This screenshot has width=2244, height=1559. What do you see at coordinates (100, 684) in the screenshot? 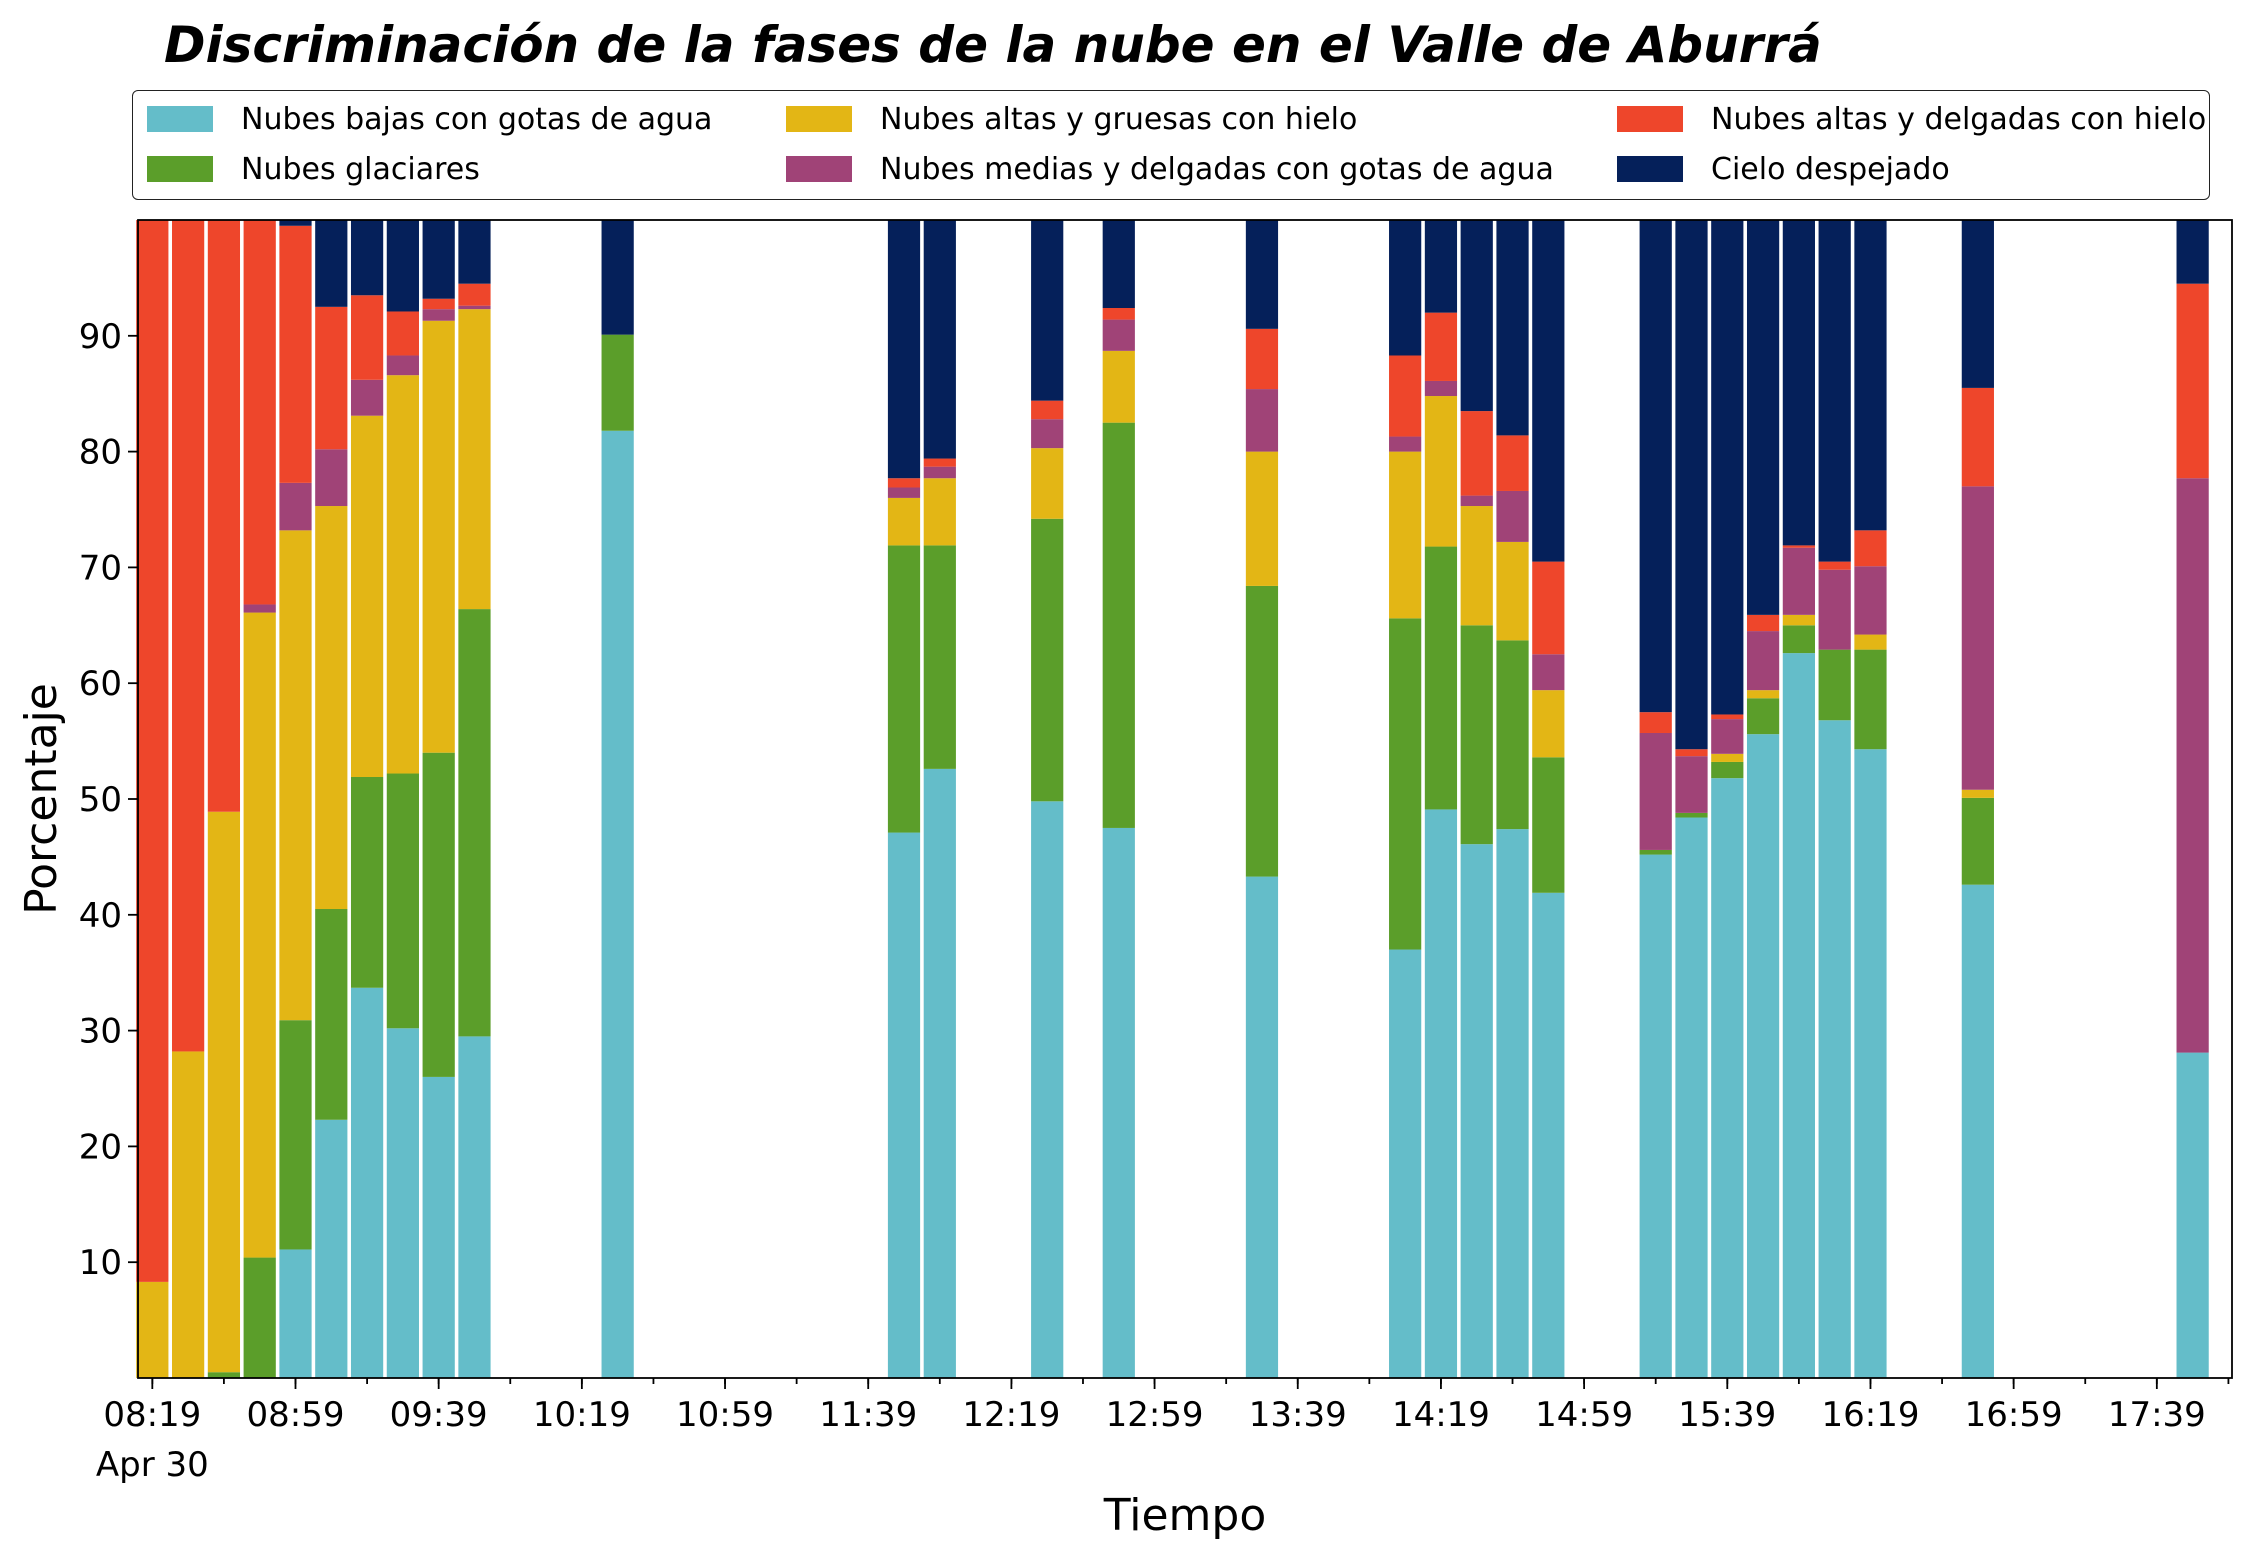
I see `y-tick-label-60: 60` at bounding box center [100, 684].